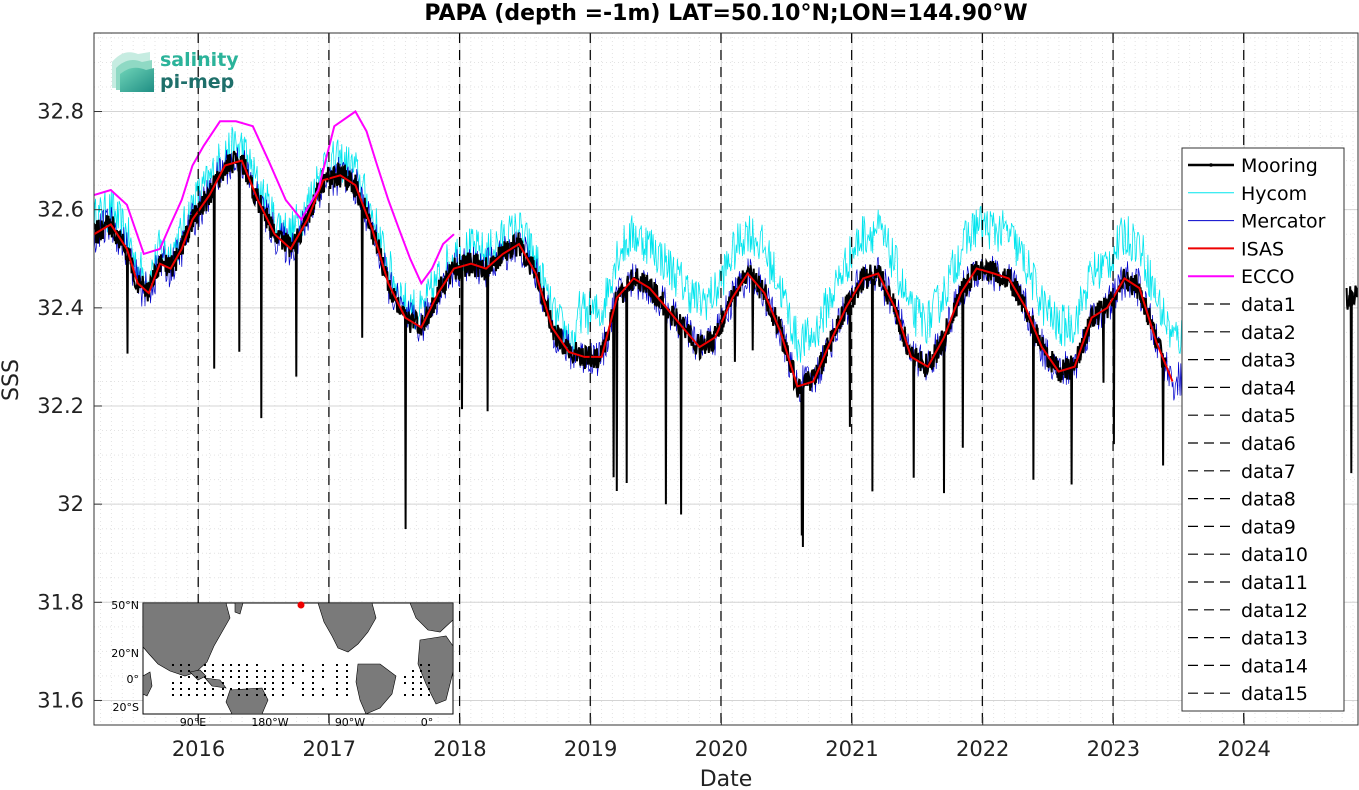  What do you see at coordinates (1279, 166) in the screenshot?
I see `legend-label: Mooring` at bounding box center [1279, 166].